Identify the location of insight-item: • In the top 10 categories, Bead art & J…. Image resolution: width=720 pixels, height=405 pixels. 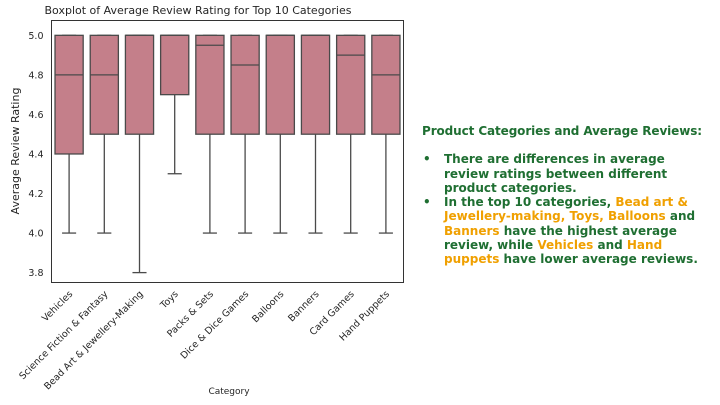
(567, 230).